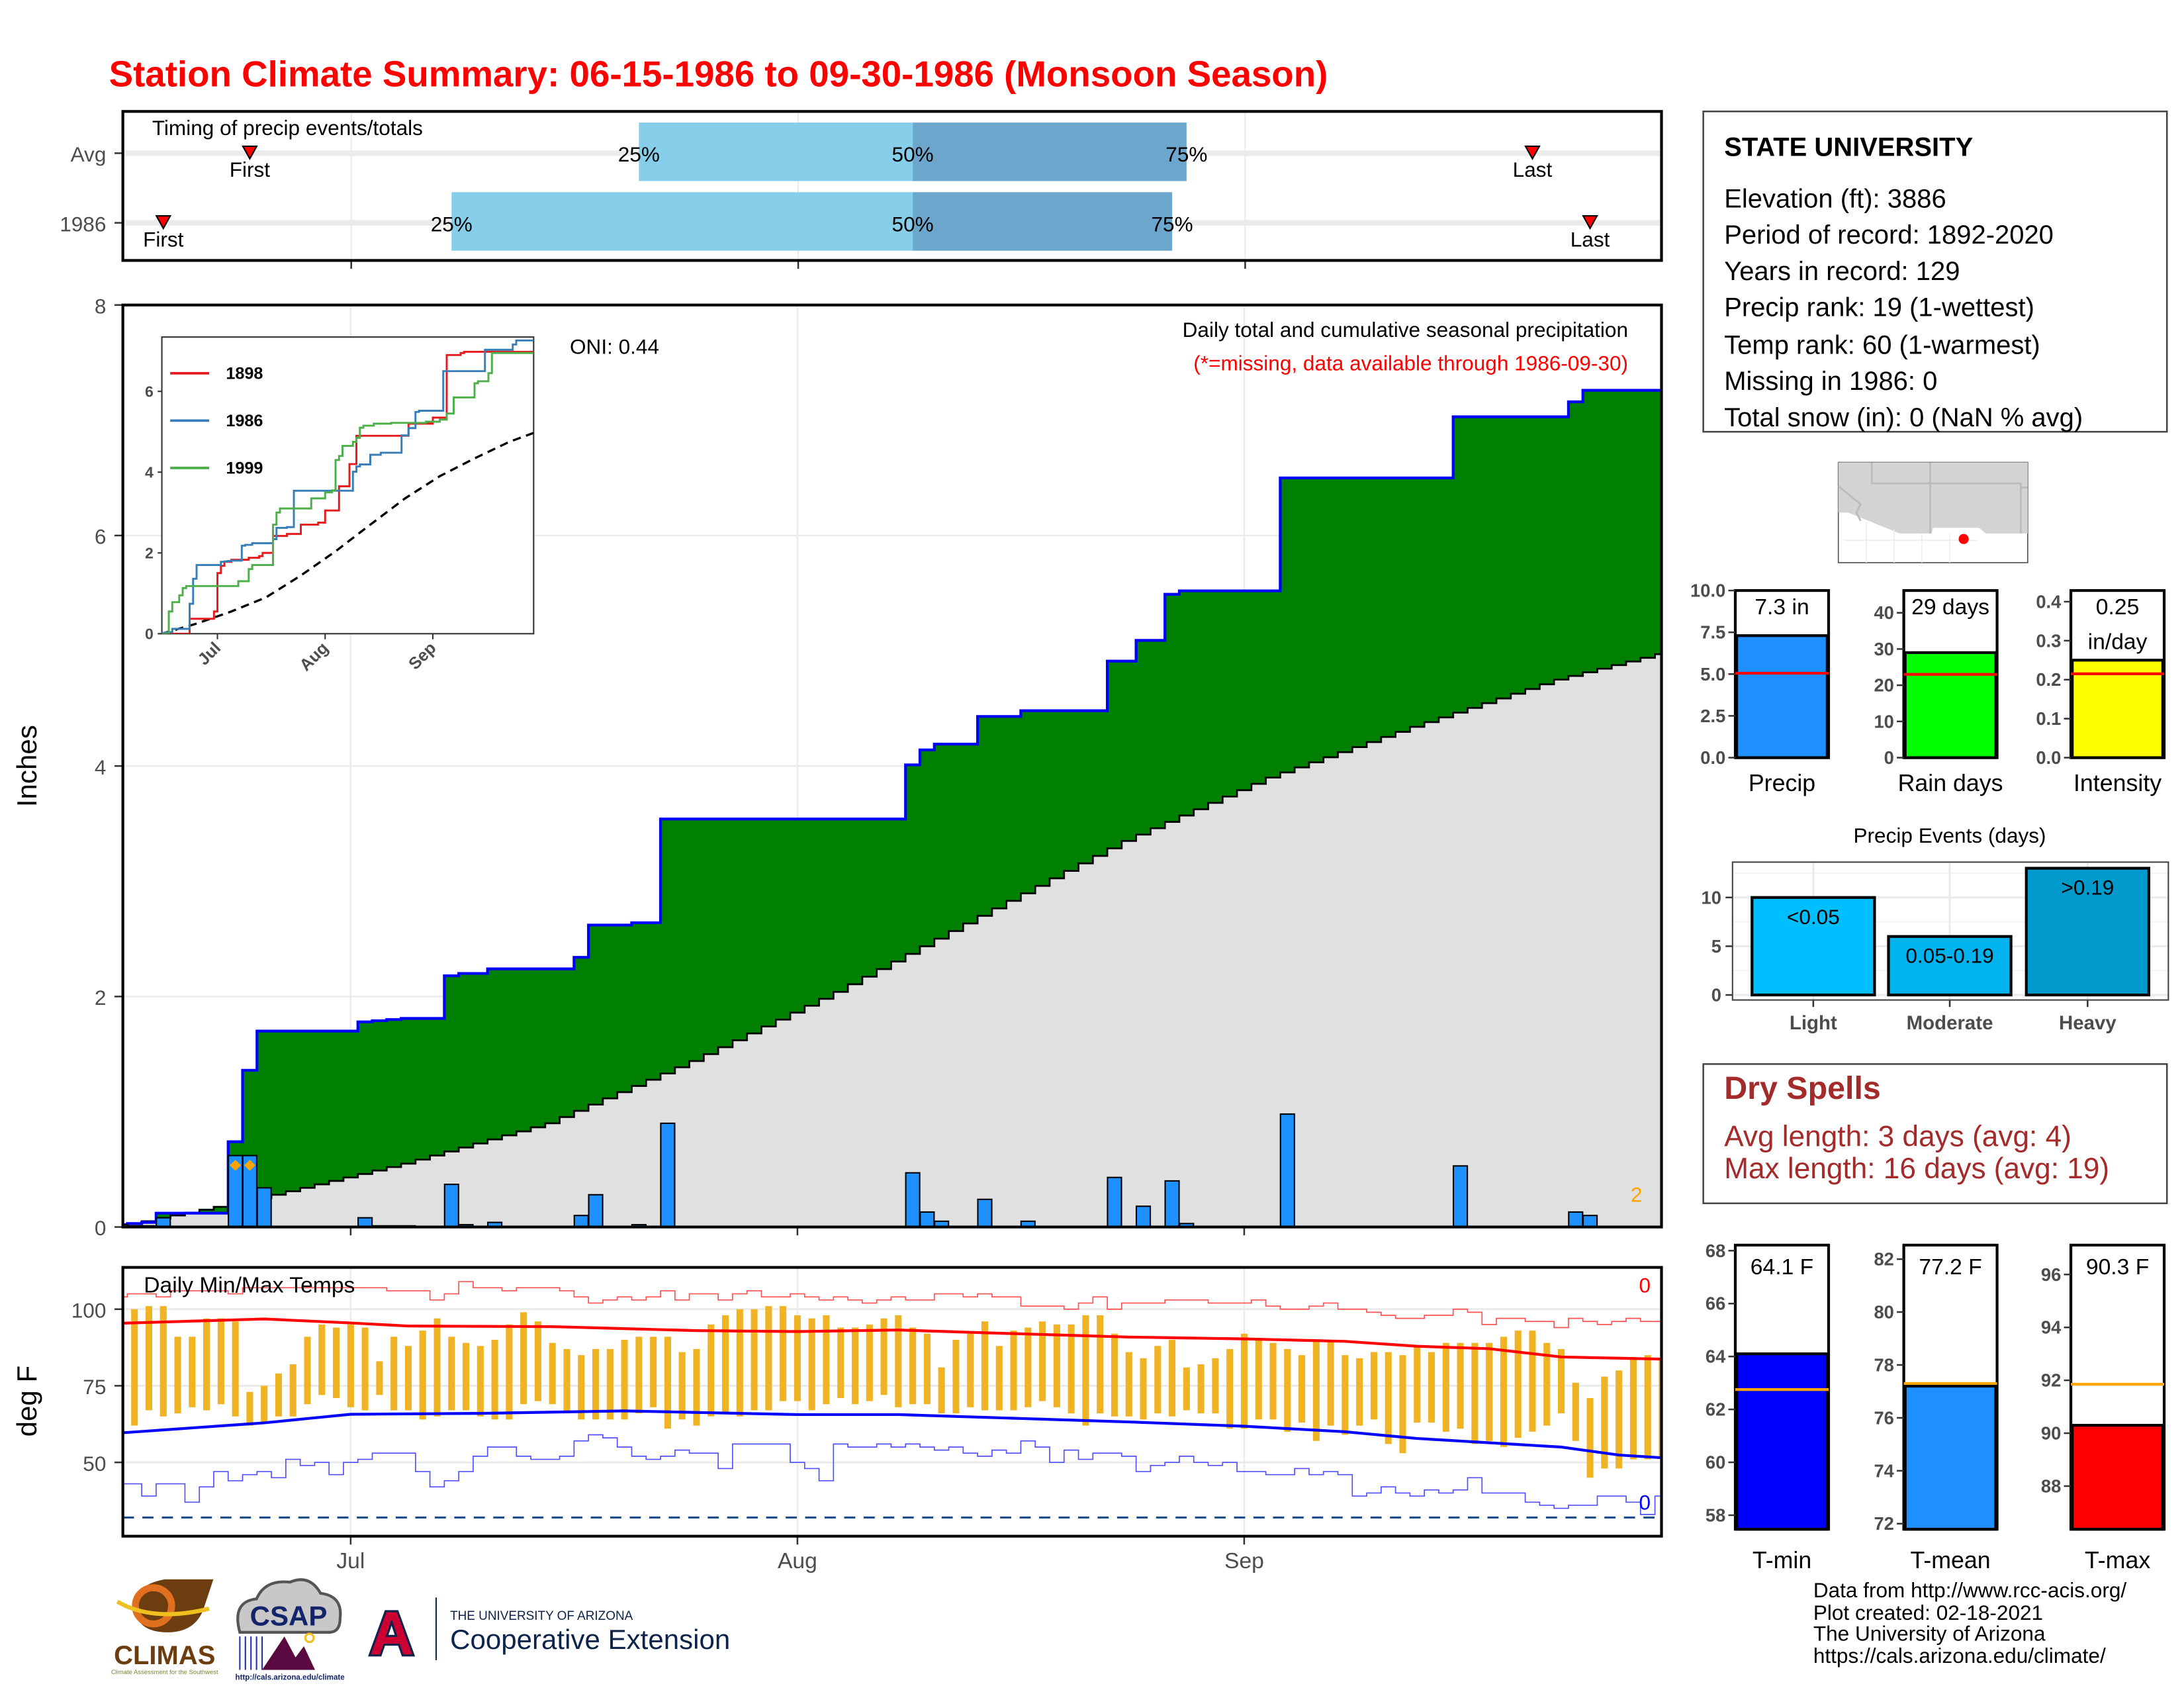  I want to click on locator-map, so click(1932, 512).